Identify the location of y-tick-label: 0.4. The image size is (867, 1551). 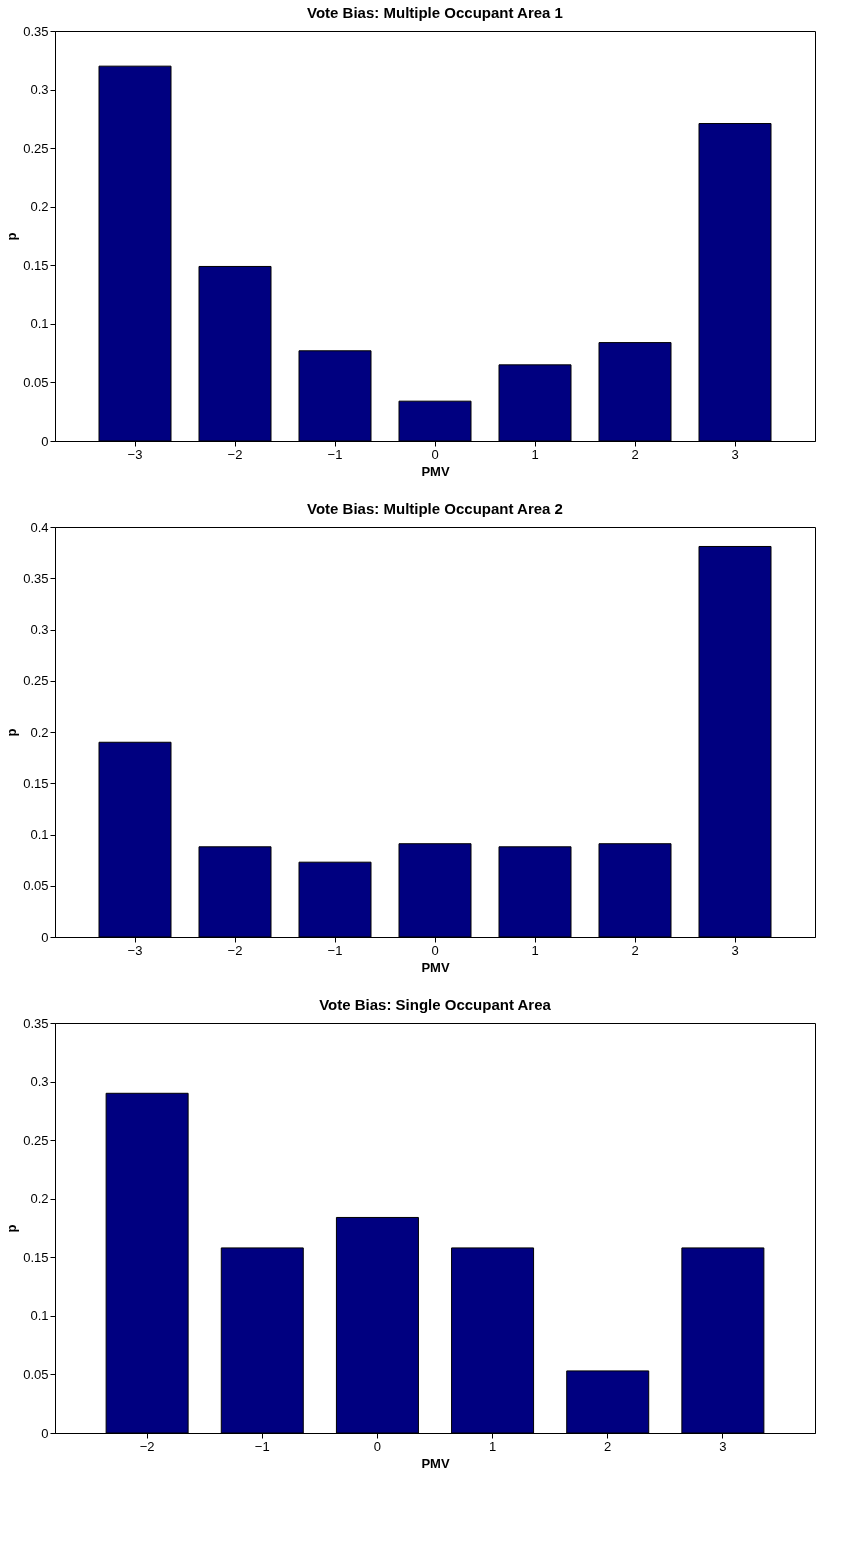
(39, 527).